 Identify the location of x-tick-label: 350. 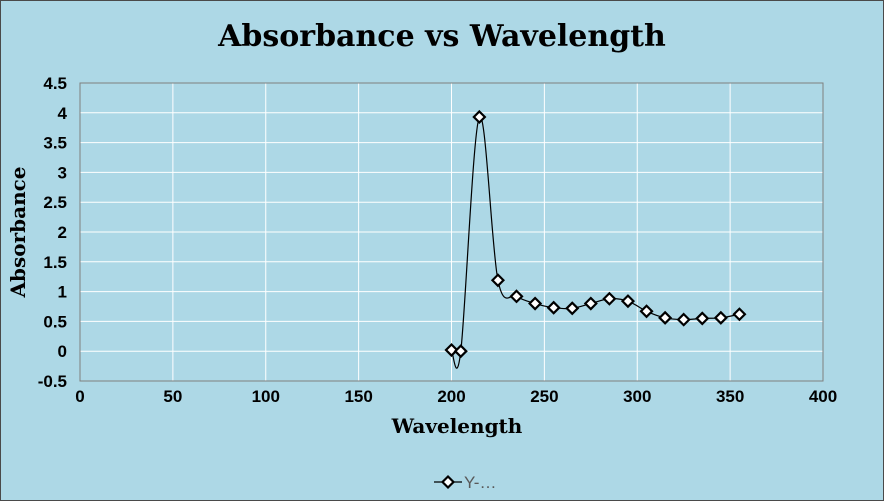
(730, 396).